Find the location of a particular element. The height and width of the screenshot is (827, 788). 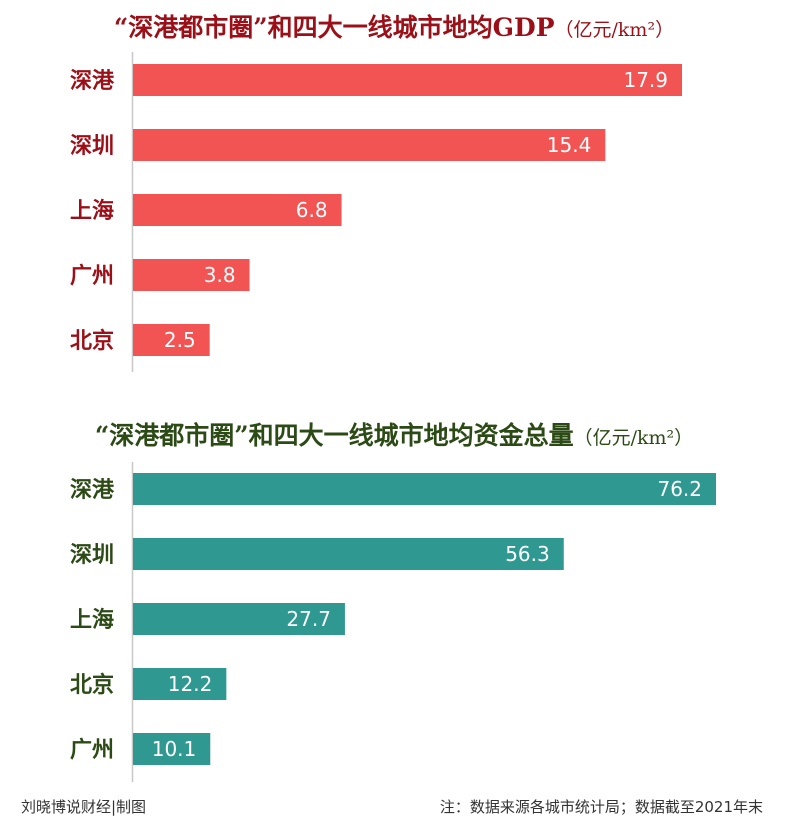

chart1-data-label: 15.4 is located at coordinates (569, 145).